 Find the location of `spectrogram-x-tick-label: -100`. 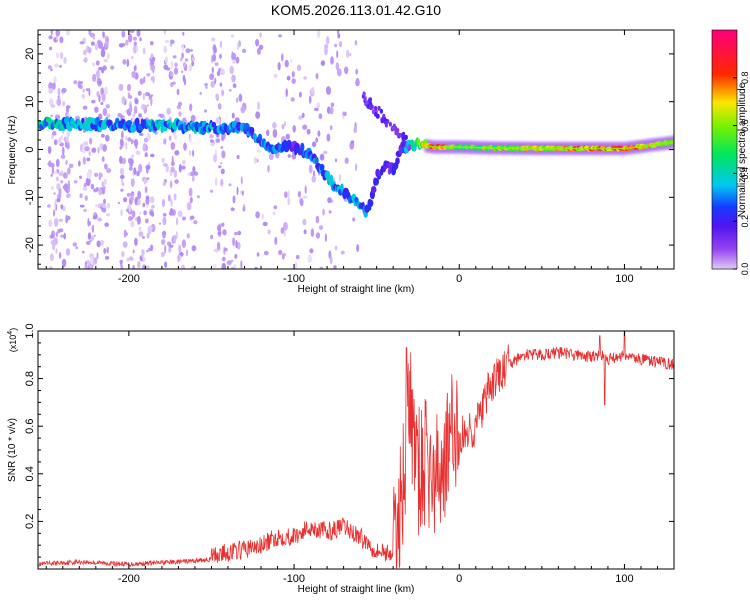

spectrogram-x-tick-label: -100 is located at coordinates (294, 279).